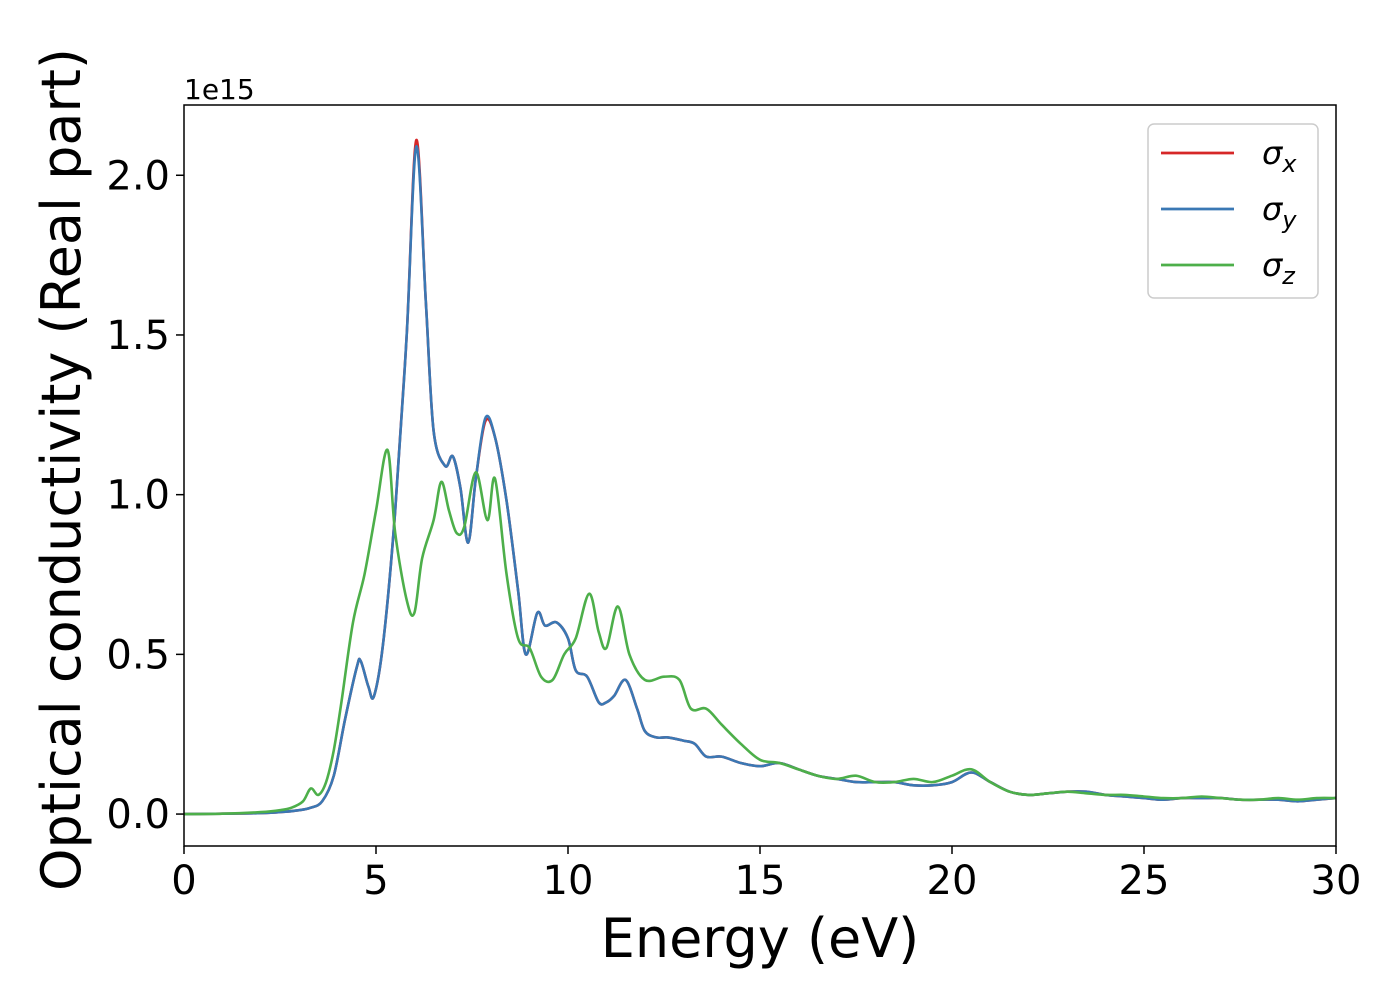 The width and height of the screenshot is (1400, 1000). I want to click on y-axis-ticks: 0.0 0.5 1.0 1.5 2.0, so click(145, 495).